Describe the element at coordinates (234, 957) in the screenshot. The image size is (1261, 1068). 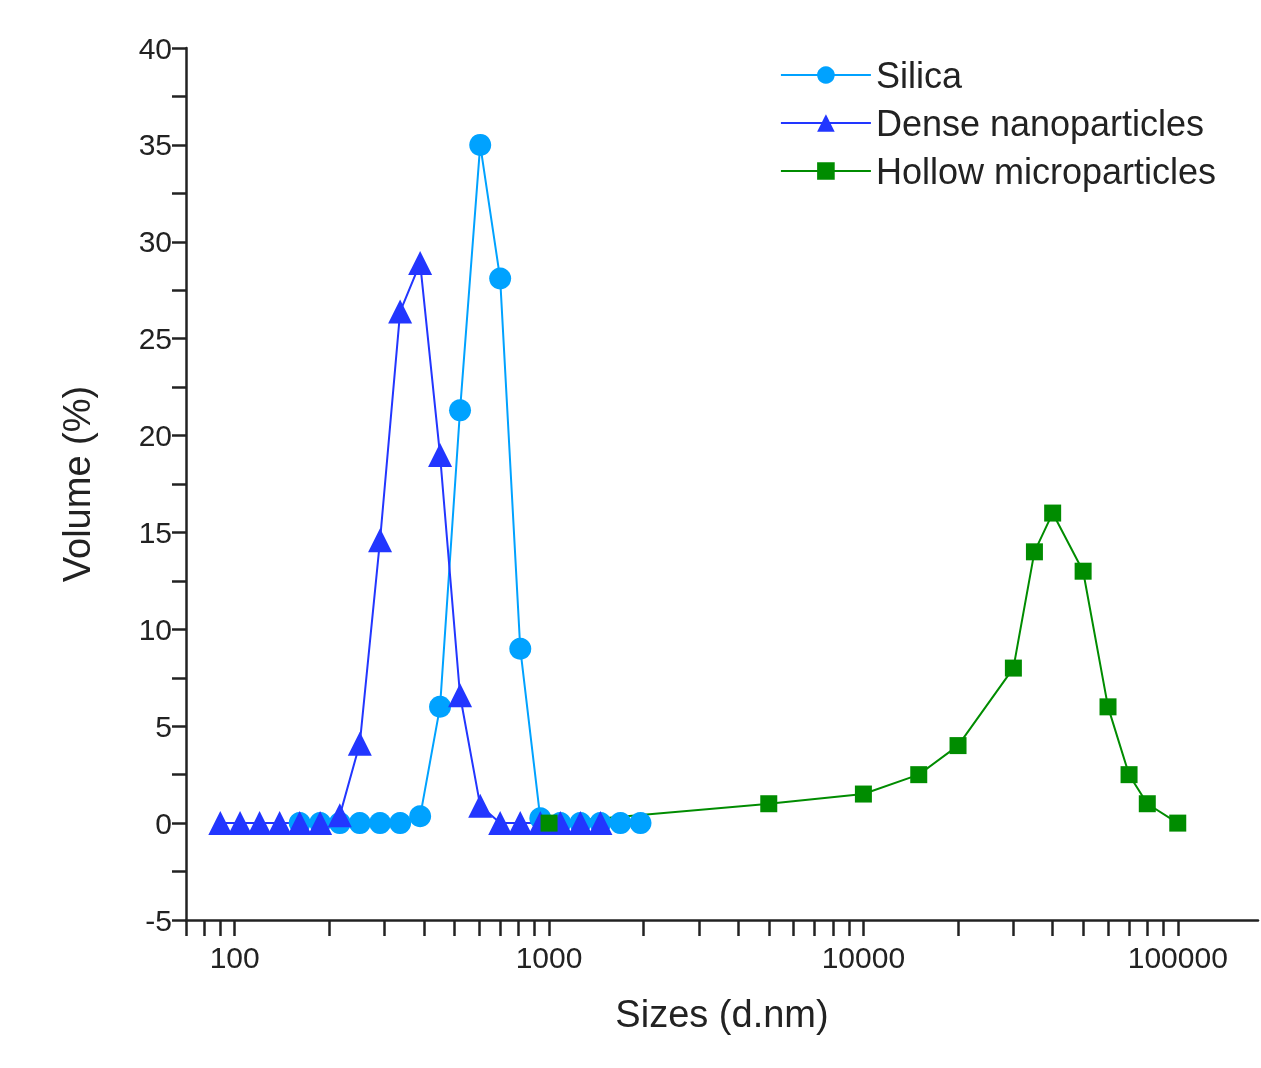
I see `x-tick-label: 100` at that location.